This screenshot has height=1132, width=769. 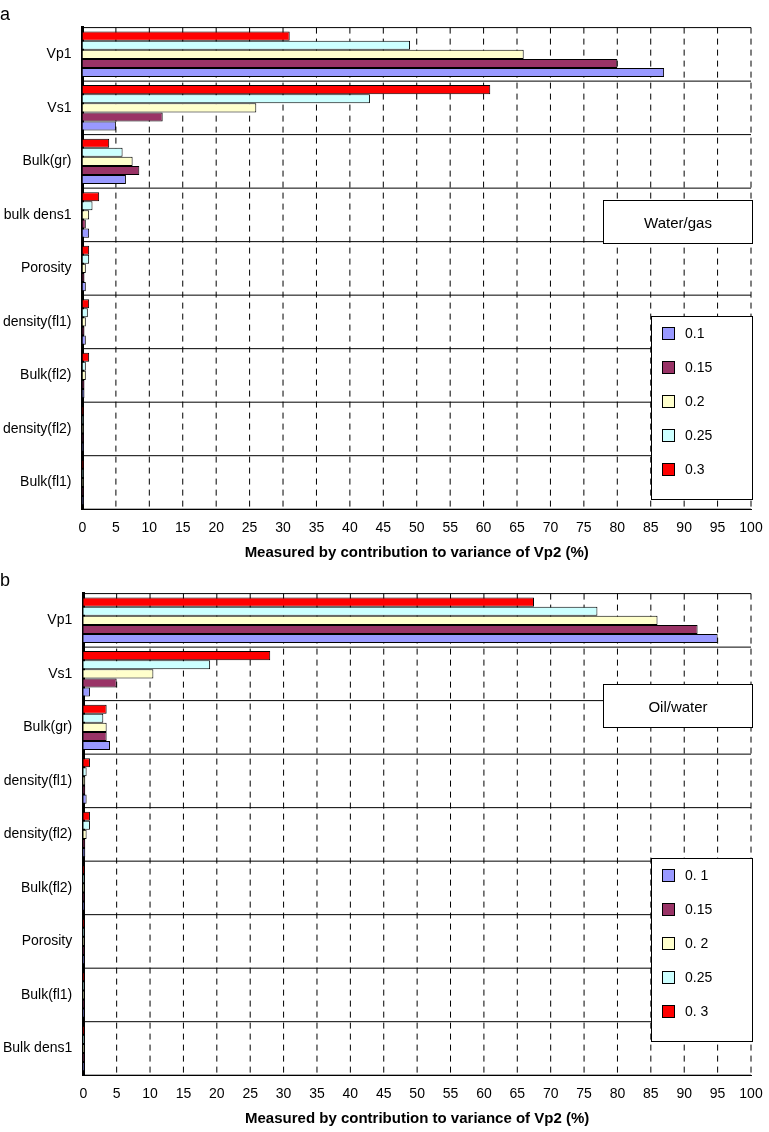 What do you see at coordinates (695, 469) in the screenshot?
I see `legend-label: 0.3` at bounding box center [695, 469].